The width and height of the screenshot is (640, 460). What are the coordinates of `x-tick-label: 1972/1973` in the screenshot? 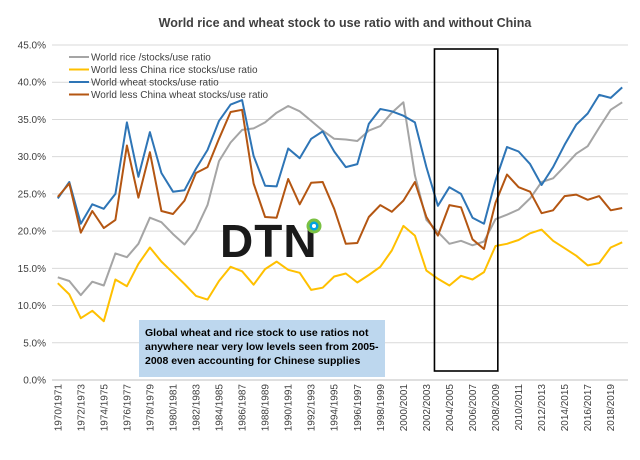 It's located at (81, 408).